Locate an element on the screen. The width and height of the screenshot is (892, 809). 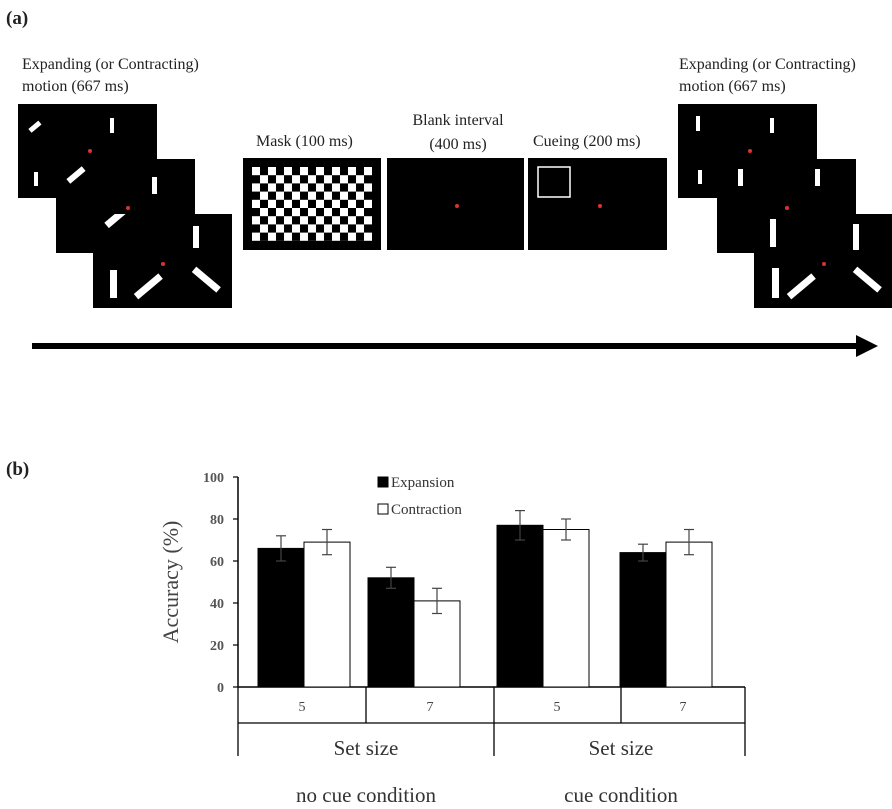
legend-label-expansion: Expansion is located at coordinates (423, 483).